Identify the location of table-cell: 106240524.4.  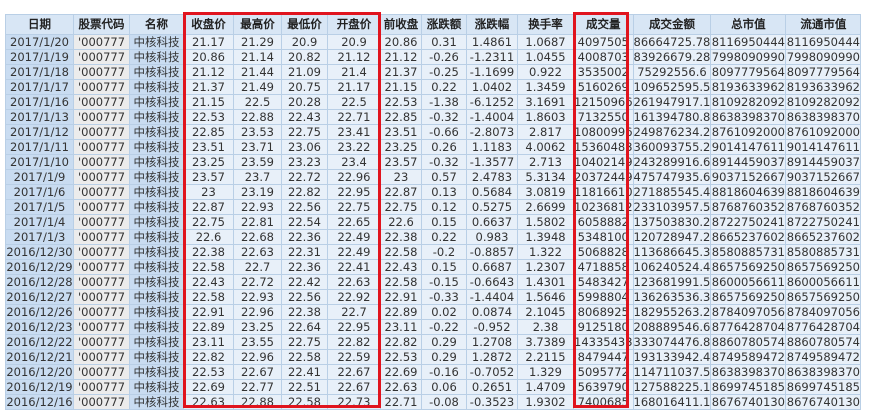
(672, 267).